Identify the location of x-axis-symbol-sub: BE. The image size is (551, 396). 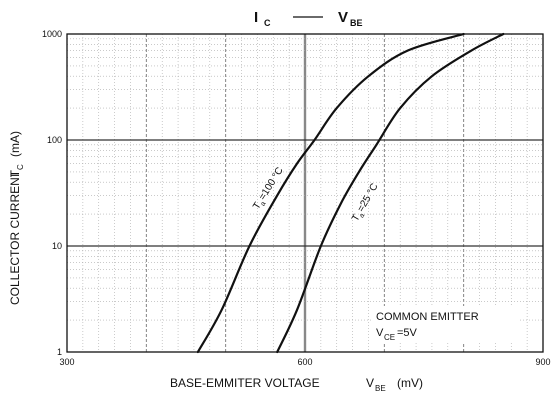
(380, 388).